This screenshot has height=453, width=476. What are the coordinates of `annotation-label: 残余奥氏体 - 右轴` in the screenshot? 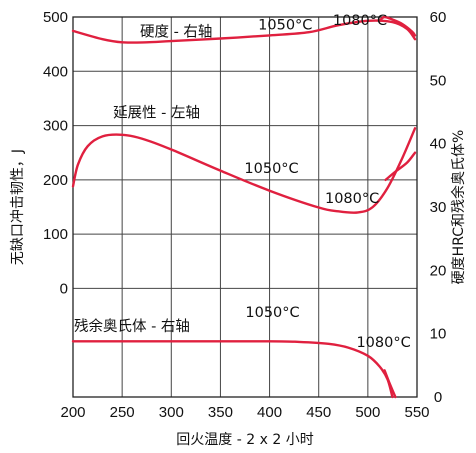 It's located at (132, 326).